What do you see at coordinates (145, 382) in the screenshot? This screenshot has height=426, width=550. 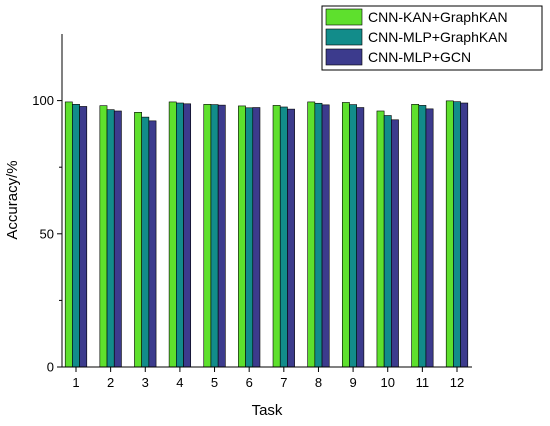 I see `x-tick-label: 3` at bounding box center [145, 382].